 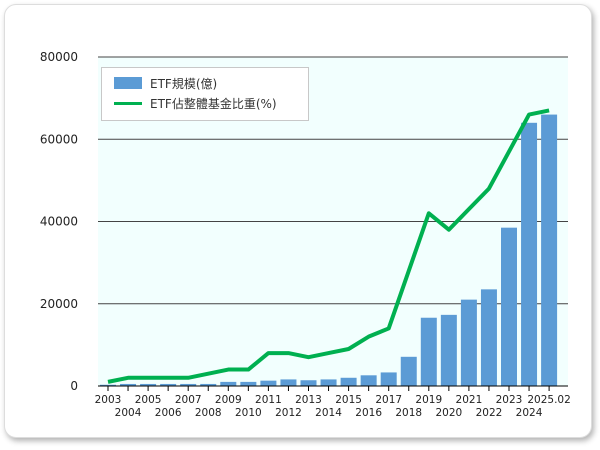 What do you see at coordinates (108, 400) in the screenshot?
I see `x-tick-label: 2003` at bounding box center [108, 400].